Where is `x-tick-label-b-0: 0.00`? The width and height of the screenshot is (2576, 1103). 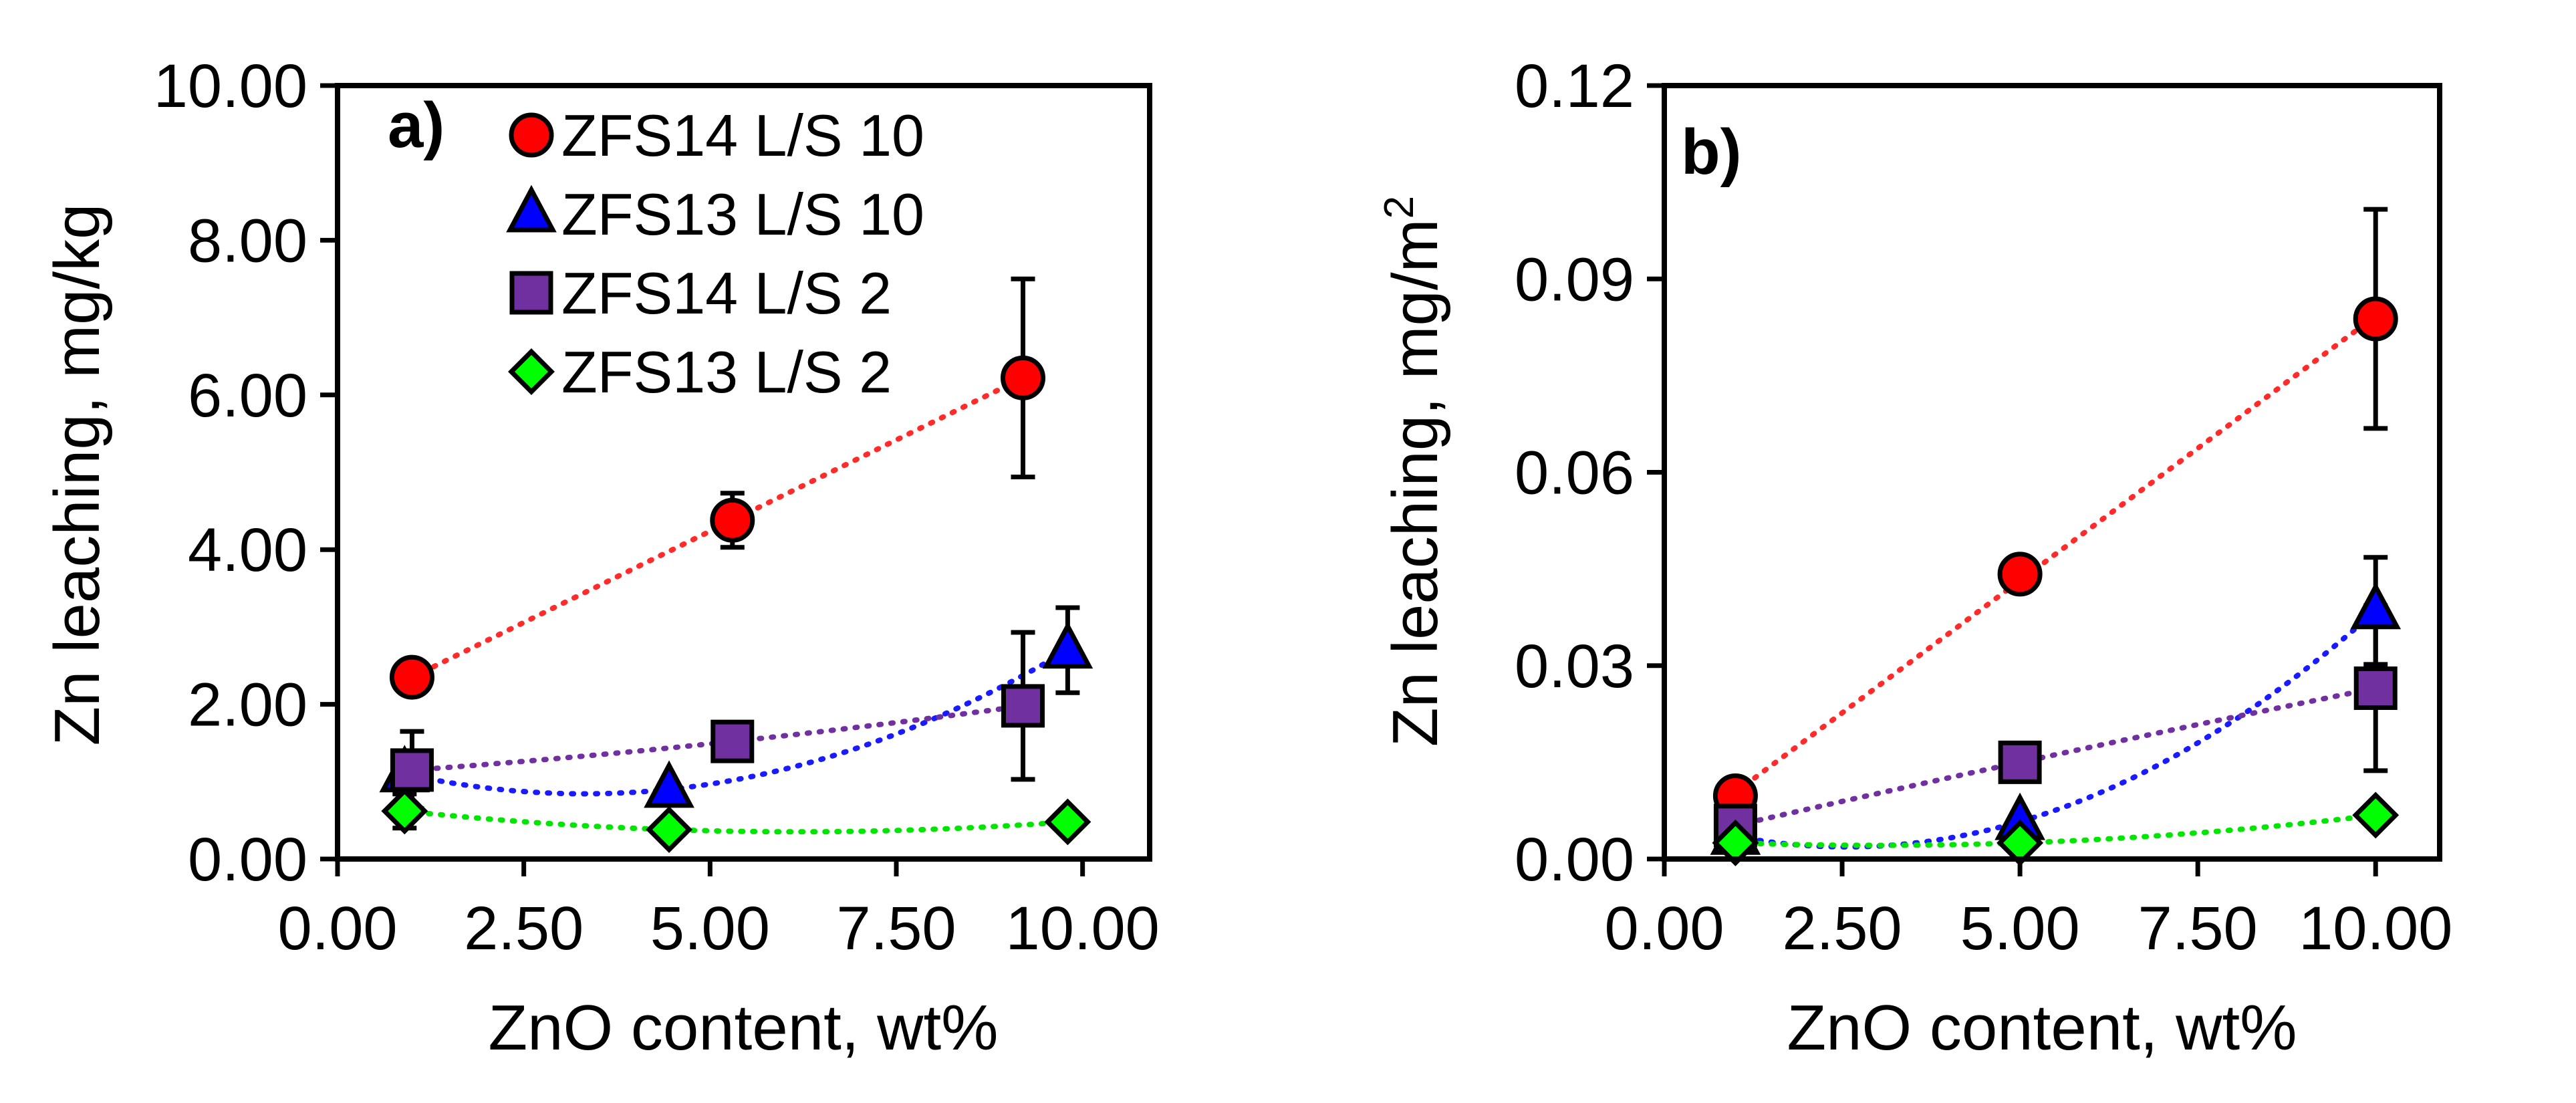 x-tick-label-b-0: 0.00 is located at coordinates (1664, 928).